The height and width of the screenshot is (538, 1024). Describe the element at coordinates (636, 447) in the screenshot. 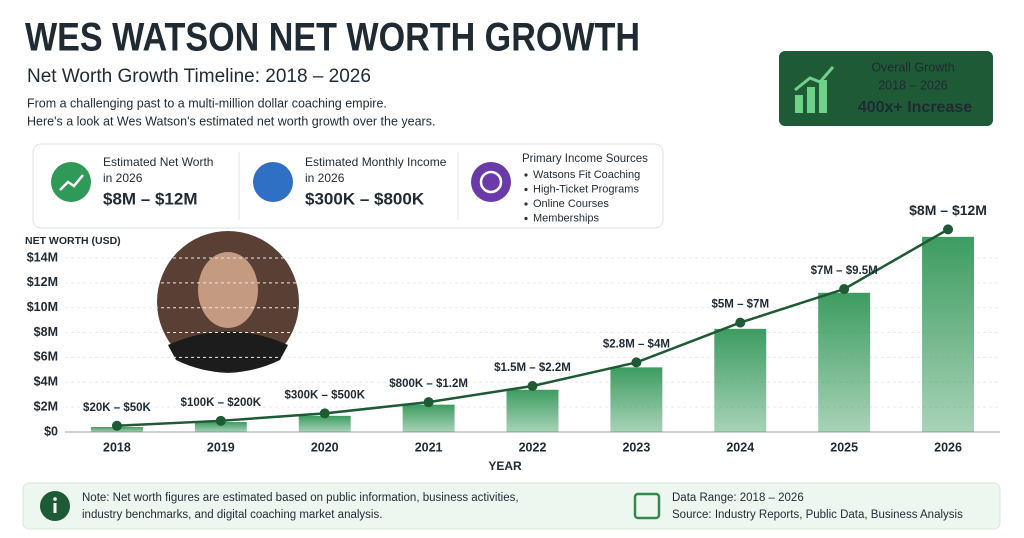

I see `x-tick-label: 2023` at that location.